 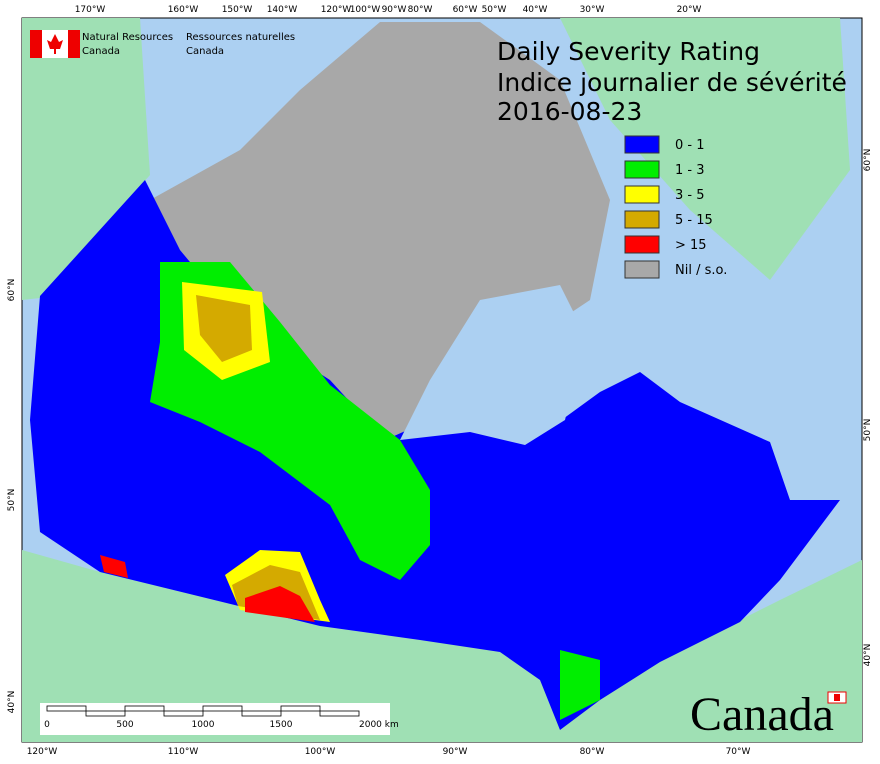 What do you see at coordinates (628, 51) in the screenshot?
I see `title-en: Daily Severity Rating` at bounding box center [628, 51].